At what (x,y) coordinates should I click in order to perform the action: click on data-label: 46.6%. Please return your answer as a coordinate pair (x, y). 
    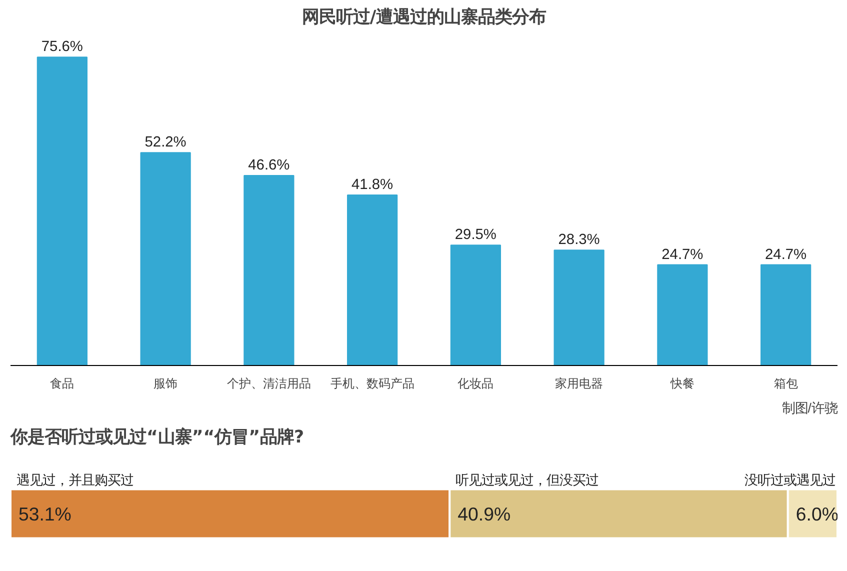
    Looking at the image, I should click on (269, 165).